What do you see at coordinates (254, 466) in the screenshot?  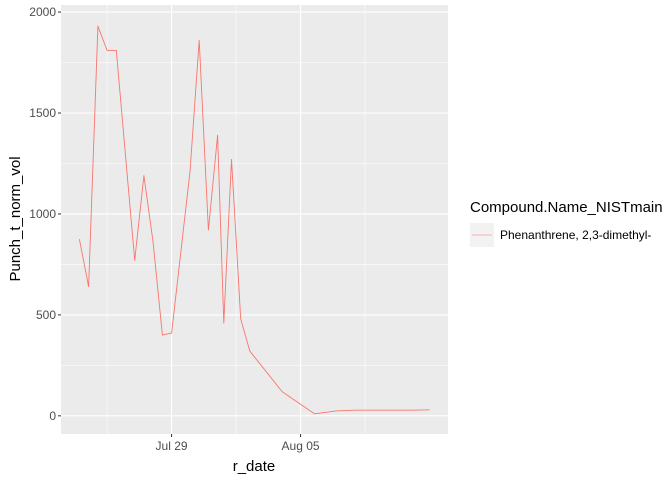 I see `x-axis-title: r_date` at bounding box center [254, 466].